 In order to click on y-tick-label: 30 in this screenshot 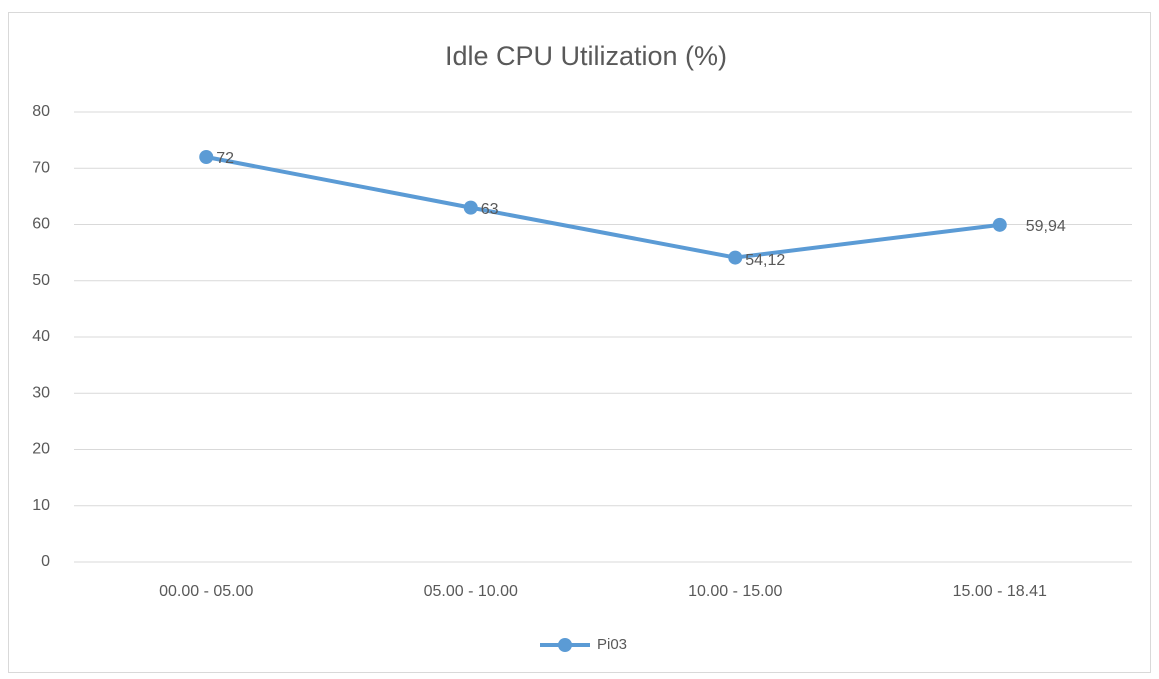, I will do `click(41, 392)`.